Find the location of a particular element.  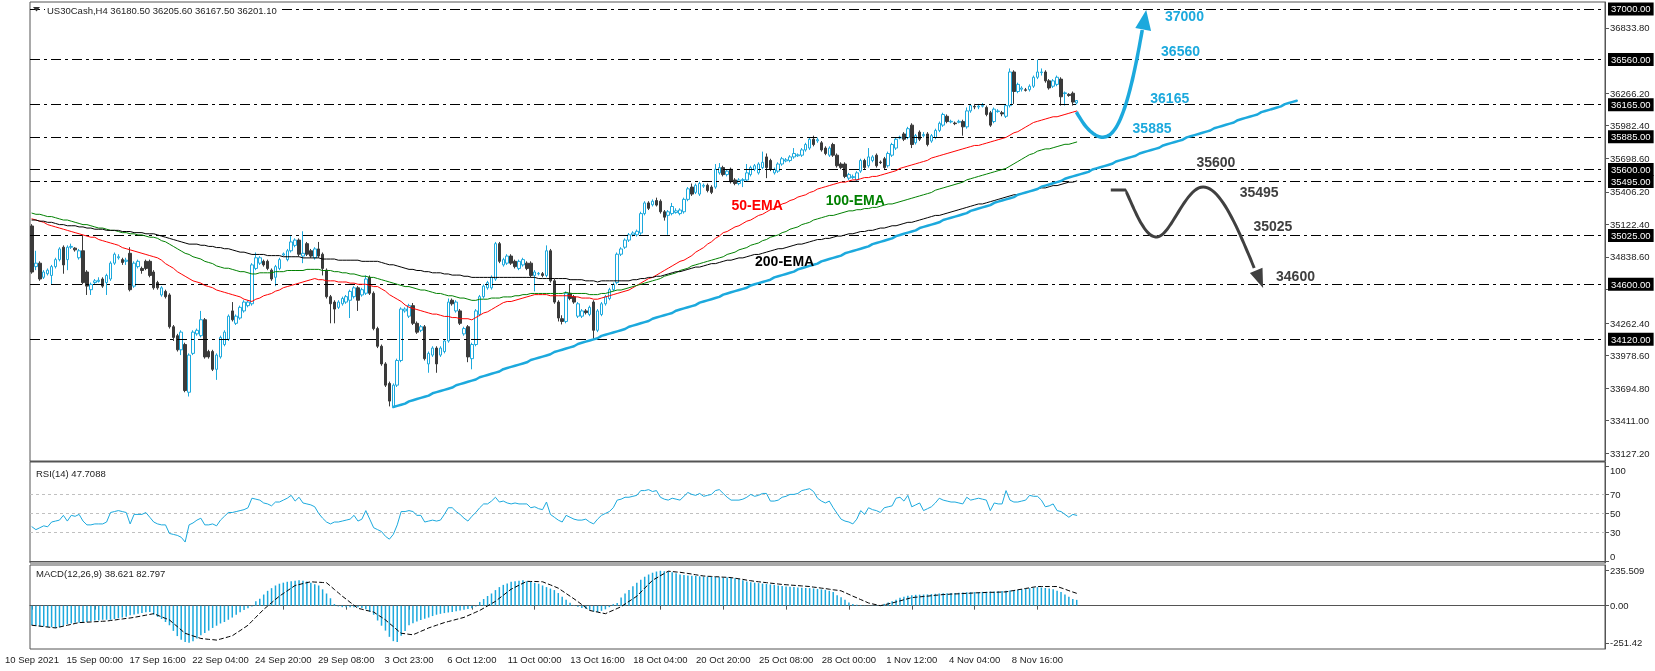

x-tick-label: 10 Sep 2021 is located at coordinates (32, 659).